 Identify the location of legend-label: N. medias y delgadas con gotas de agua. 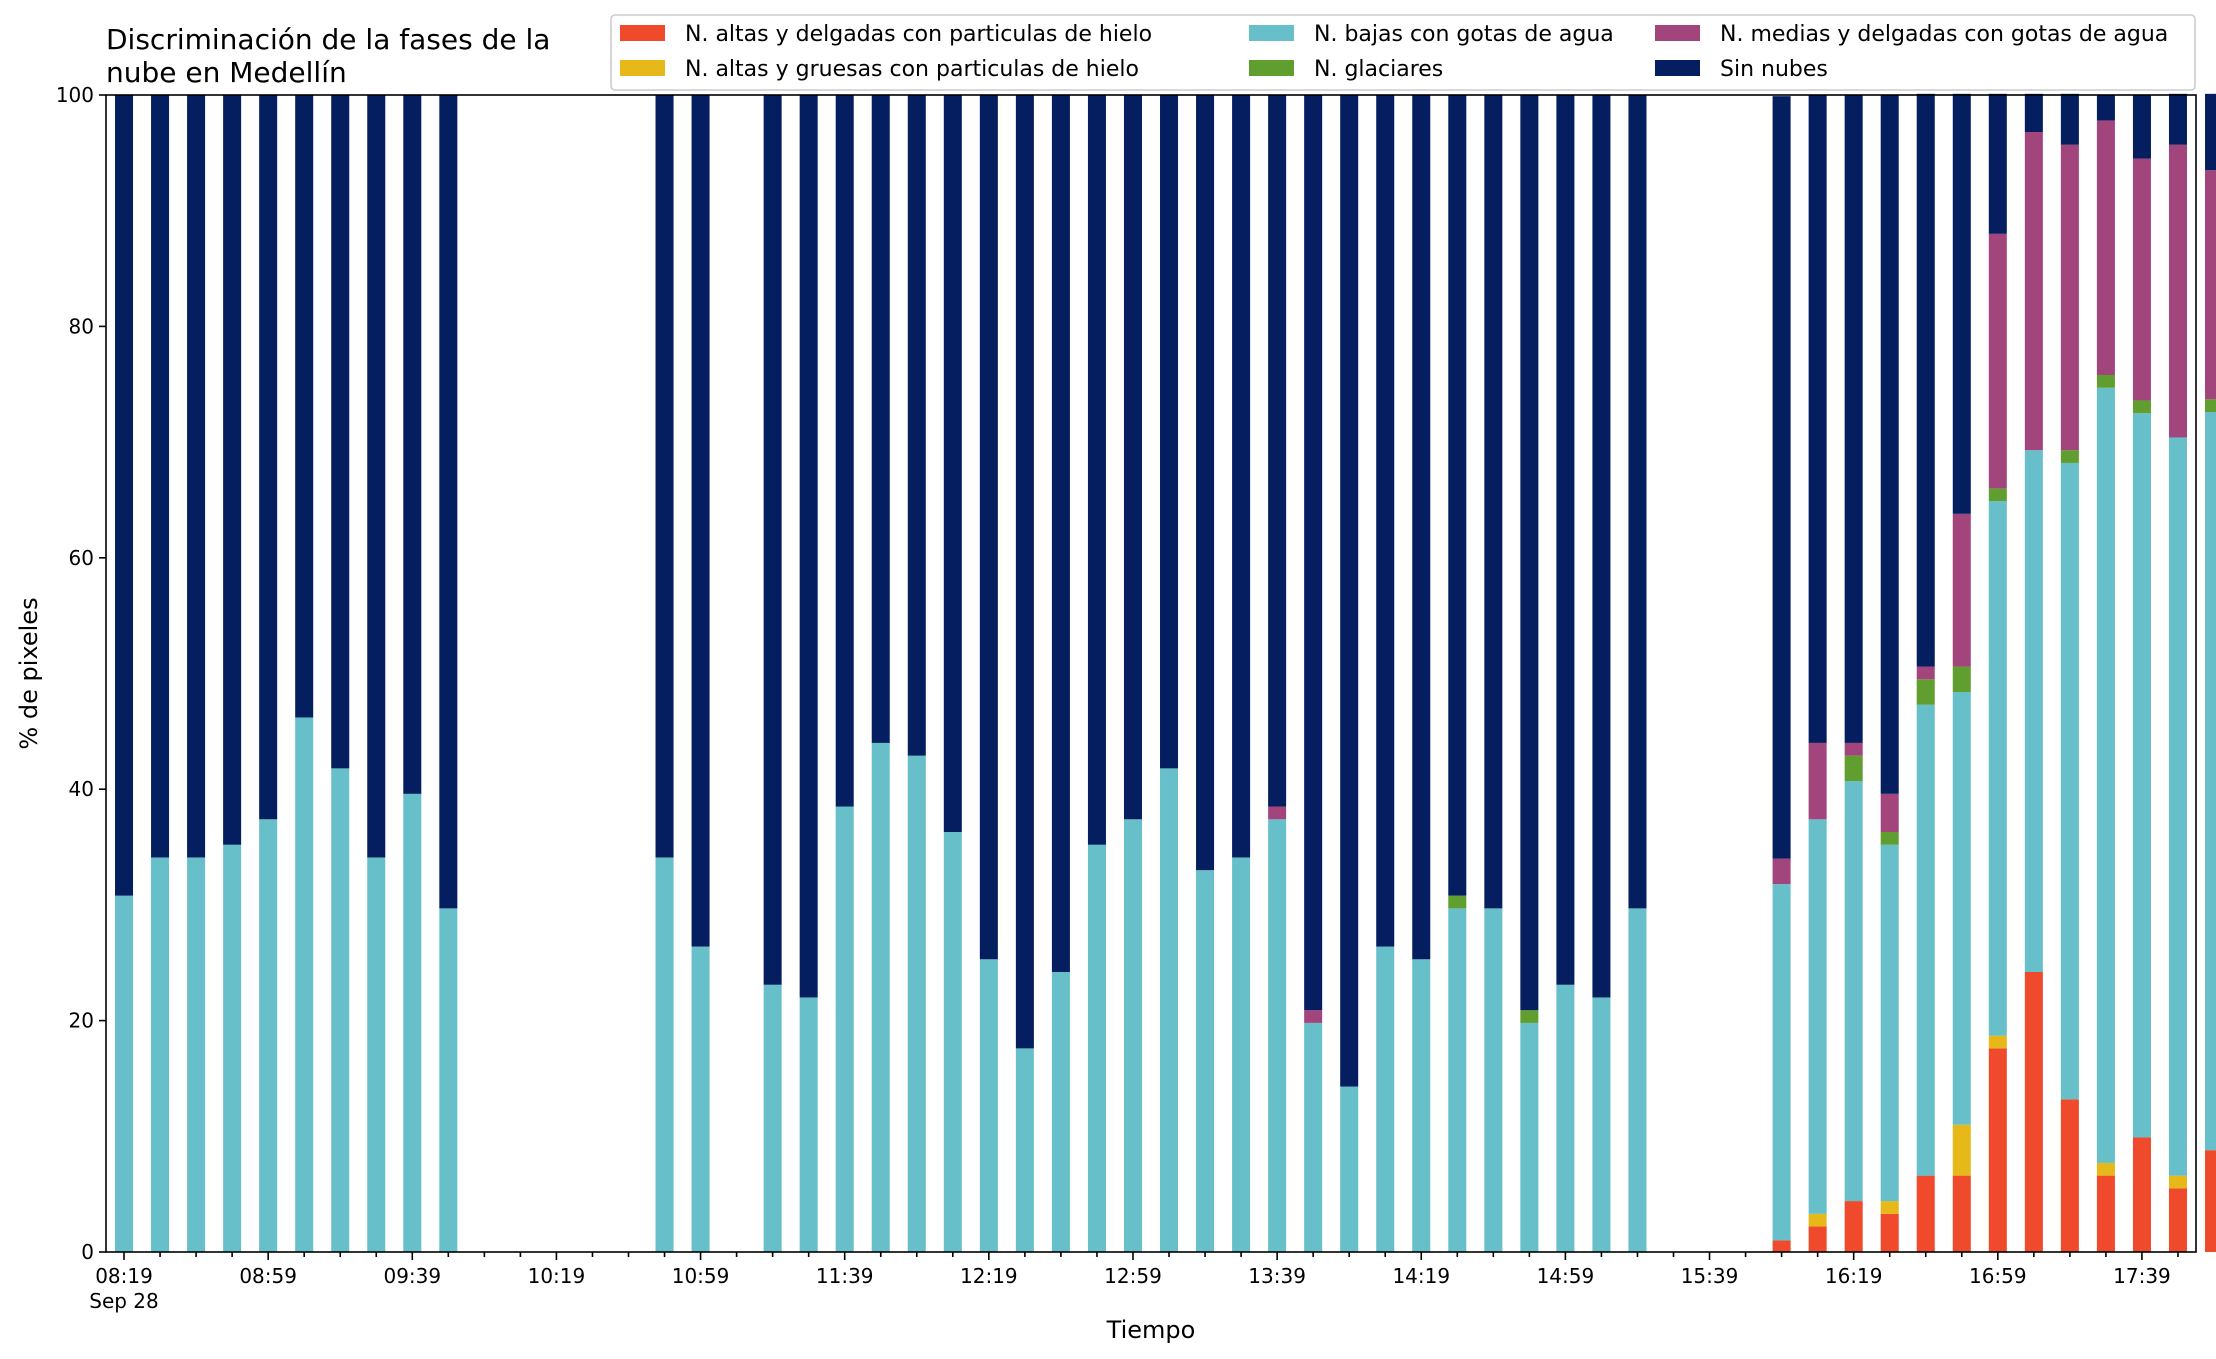
(1944, 34).